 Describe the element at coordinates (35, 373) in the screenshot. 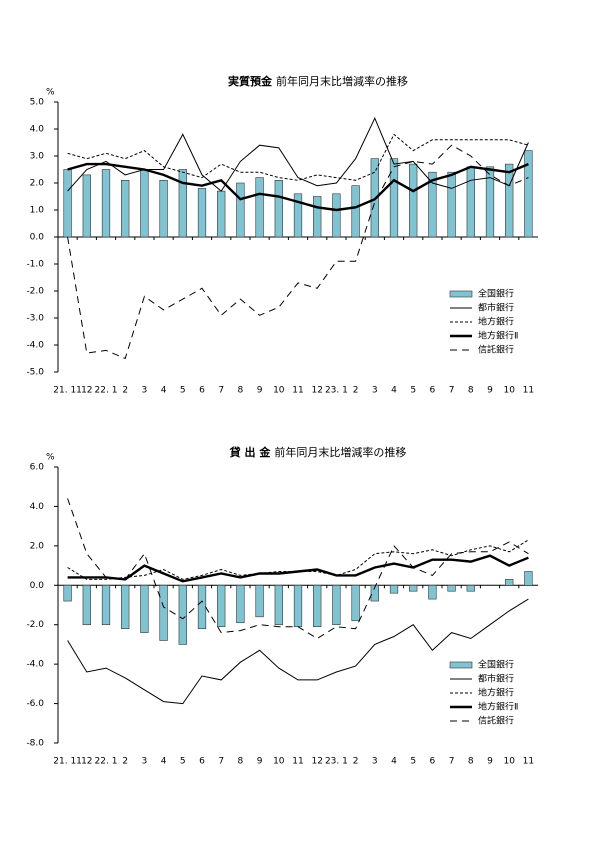

I see `y-tick-label: -5.0` at that location.